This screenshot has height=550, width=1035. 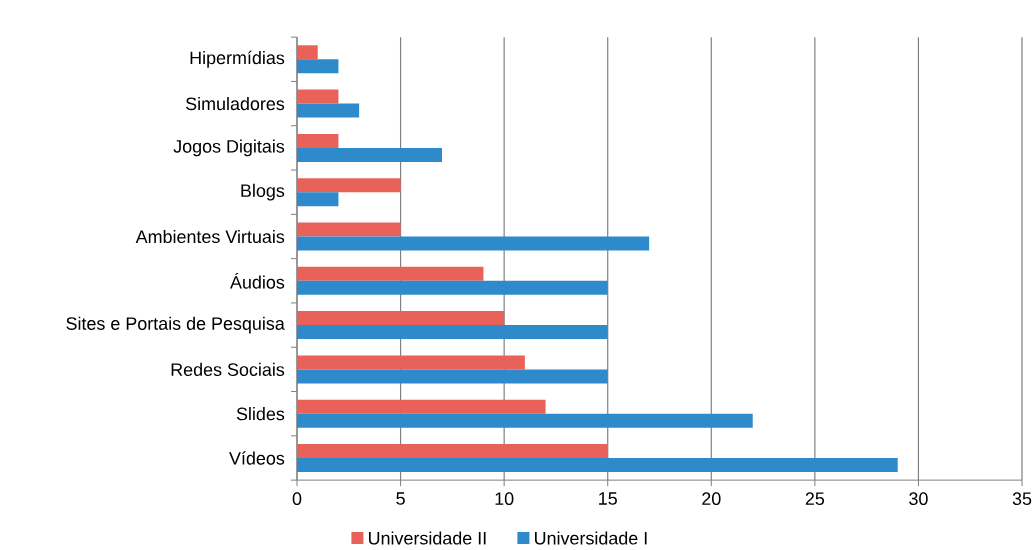 I want to click on y-tick-label: Sites e Portais de Pesquisa, so click(x=175, y=325).